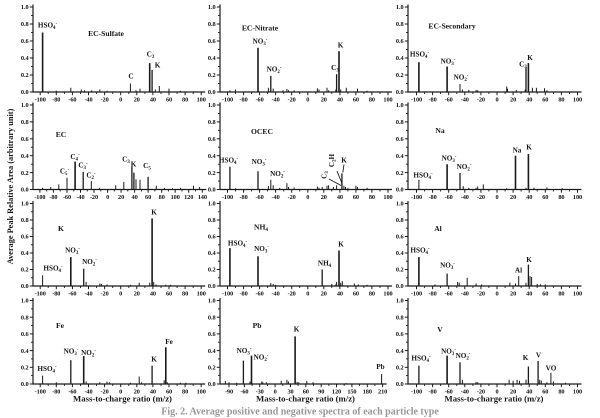  I want to click on svg-text: C3-, so click(83, 167).